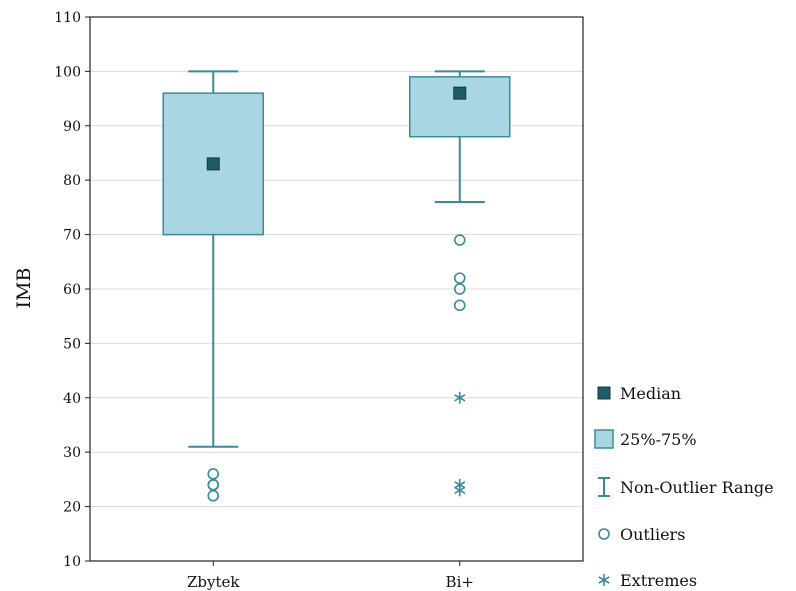 The width and height of the screenshot is (796, 591). I want to click on legend-swatch-median, so click(604, 393).